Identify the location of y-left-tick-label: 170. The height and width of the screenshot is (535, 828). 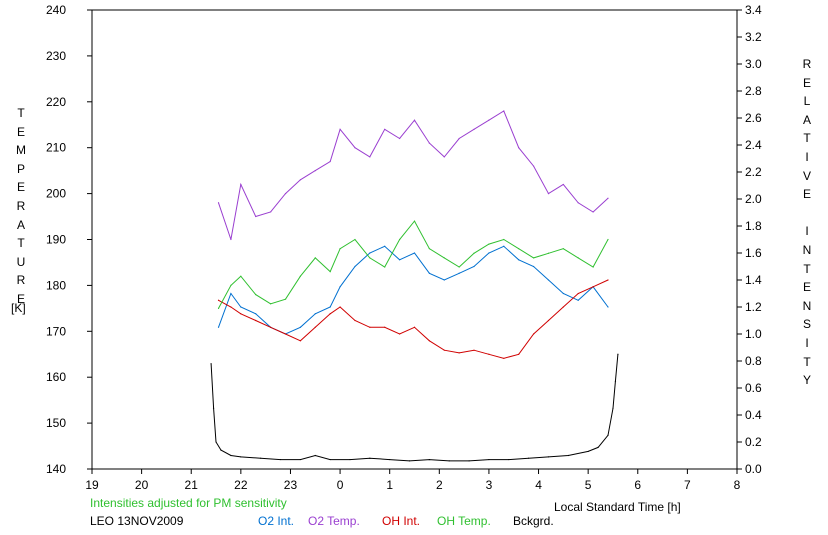
(56, 331).